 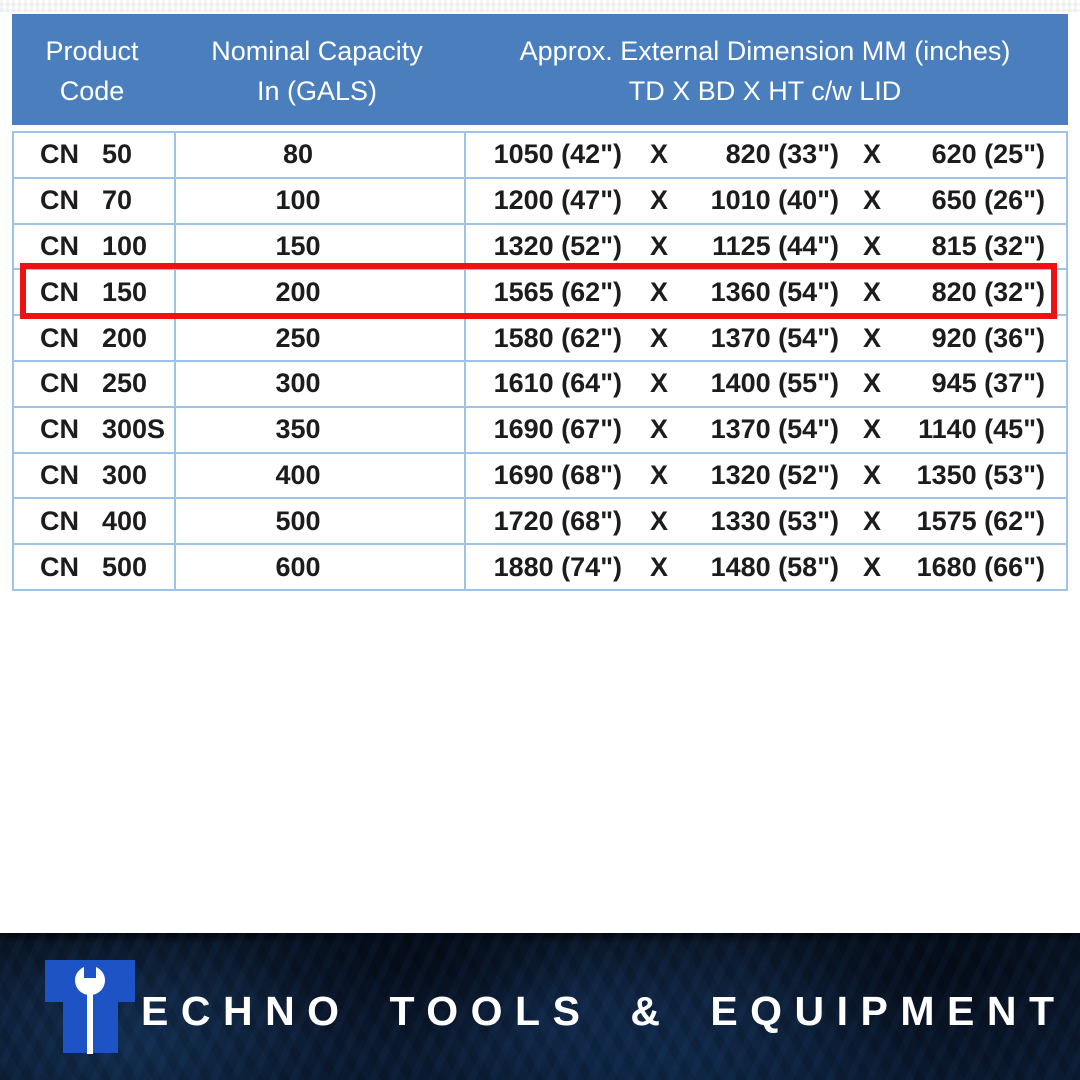 I want to click on product-code-cell: CN 300, so click(x=94, y=476).